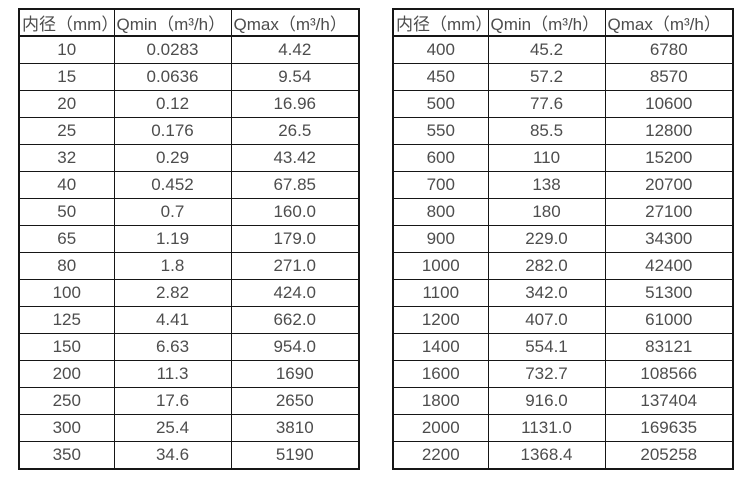  Describe the element at coordinates (295, 185) in the screenshot. I see `table-cell: 67.85` at that location.